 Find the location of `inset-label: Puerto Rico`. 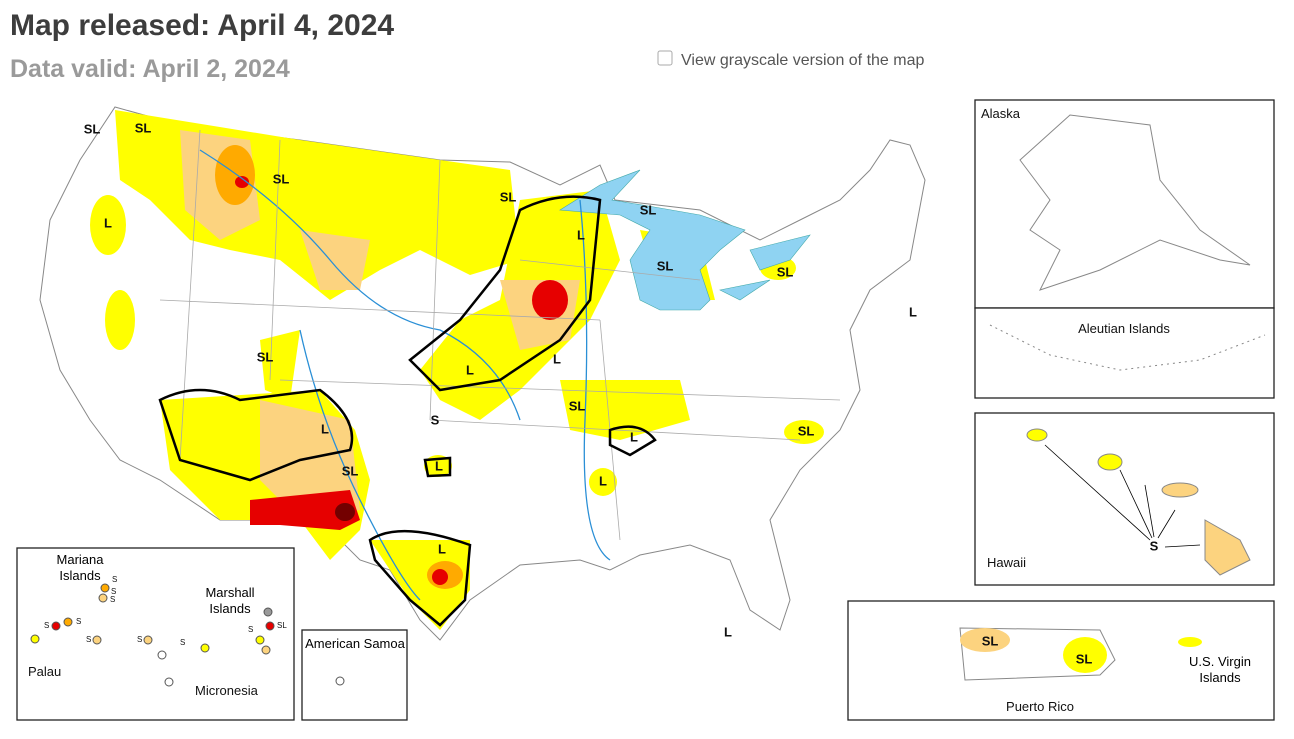

inset-label: Puerto Rico is located at coordinates (1040, 706).